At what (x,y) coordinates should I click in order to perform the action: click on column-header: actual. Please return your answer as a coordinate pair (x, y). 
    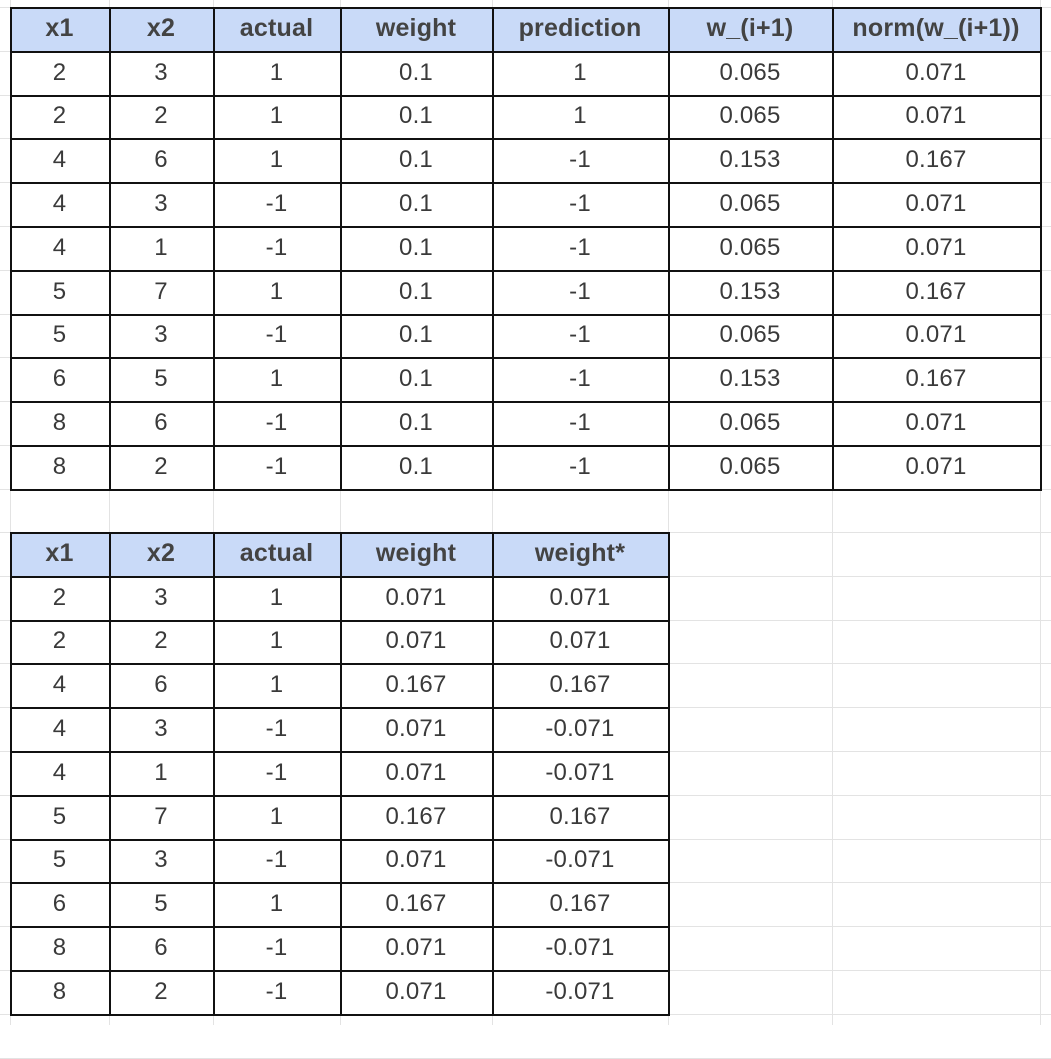
    Looking at the image, I should click on (276, 29).